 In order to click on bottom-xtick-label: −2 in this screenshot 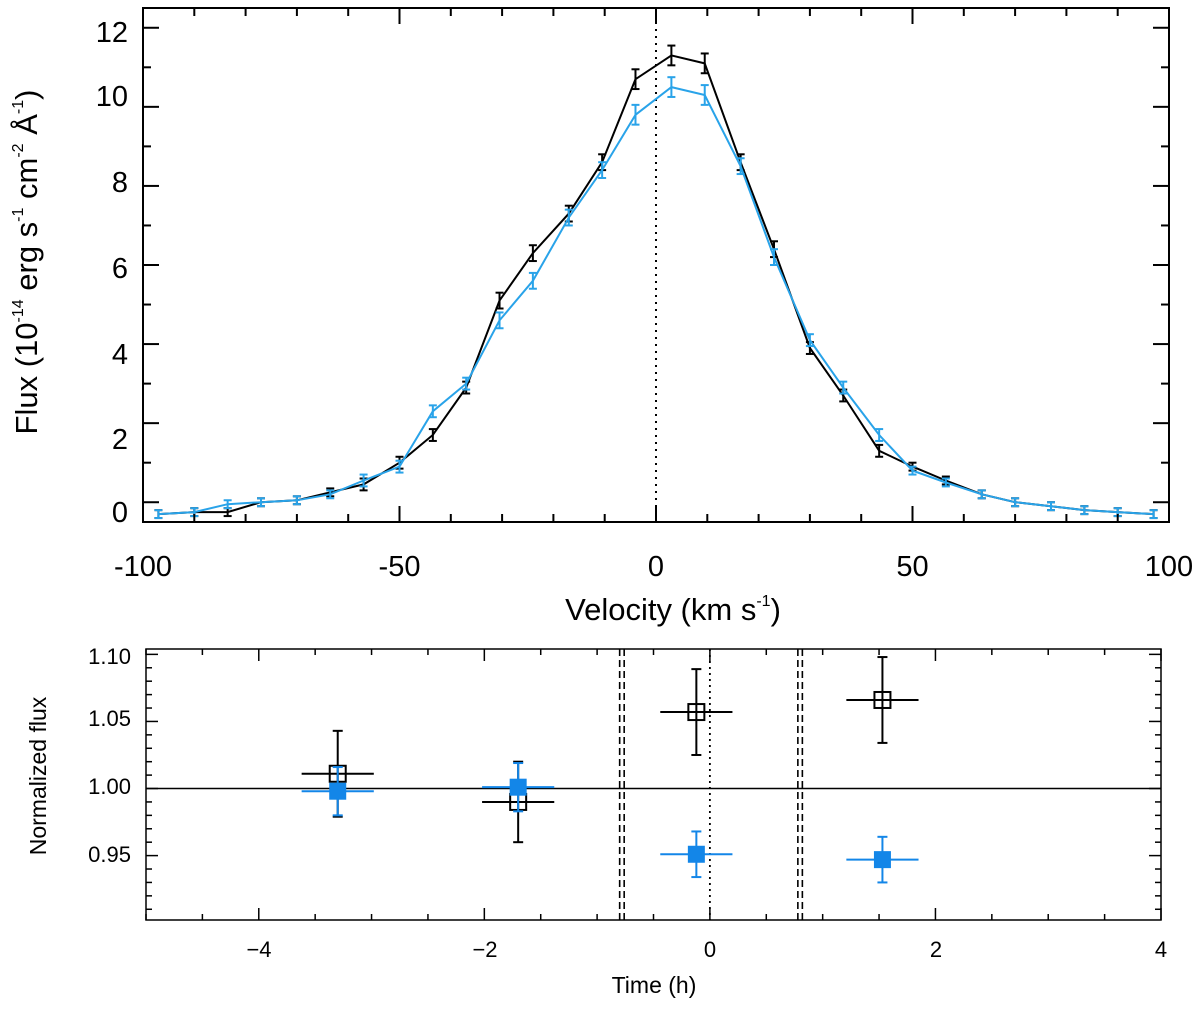, I will do `click(484, 949)`.